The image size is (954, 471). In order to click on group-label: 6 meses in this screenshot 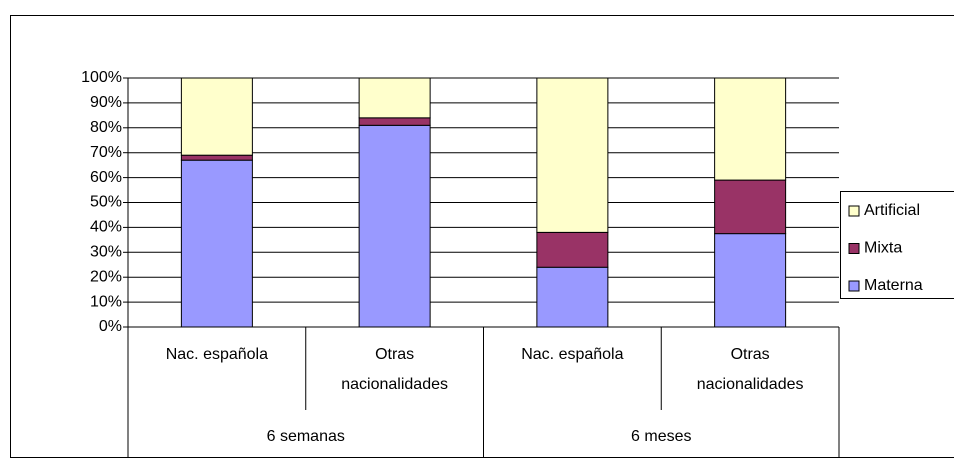, I will do `click(661, 436)`.